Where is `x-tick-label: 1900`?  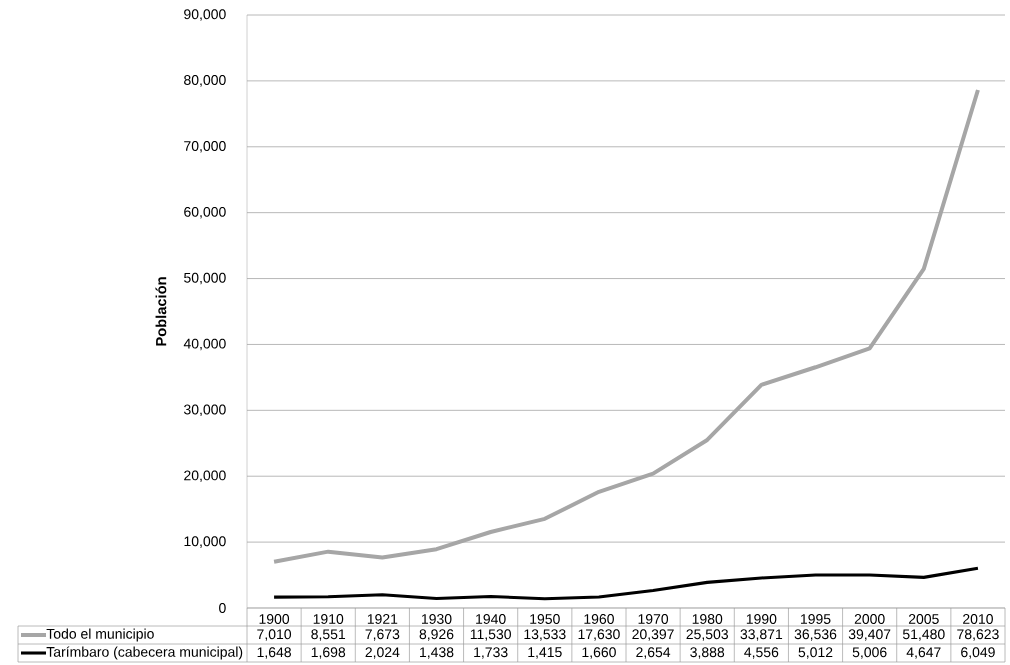 x-tick-label: 1900 is located at coordinates (274, 619).